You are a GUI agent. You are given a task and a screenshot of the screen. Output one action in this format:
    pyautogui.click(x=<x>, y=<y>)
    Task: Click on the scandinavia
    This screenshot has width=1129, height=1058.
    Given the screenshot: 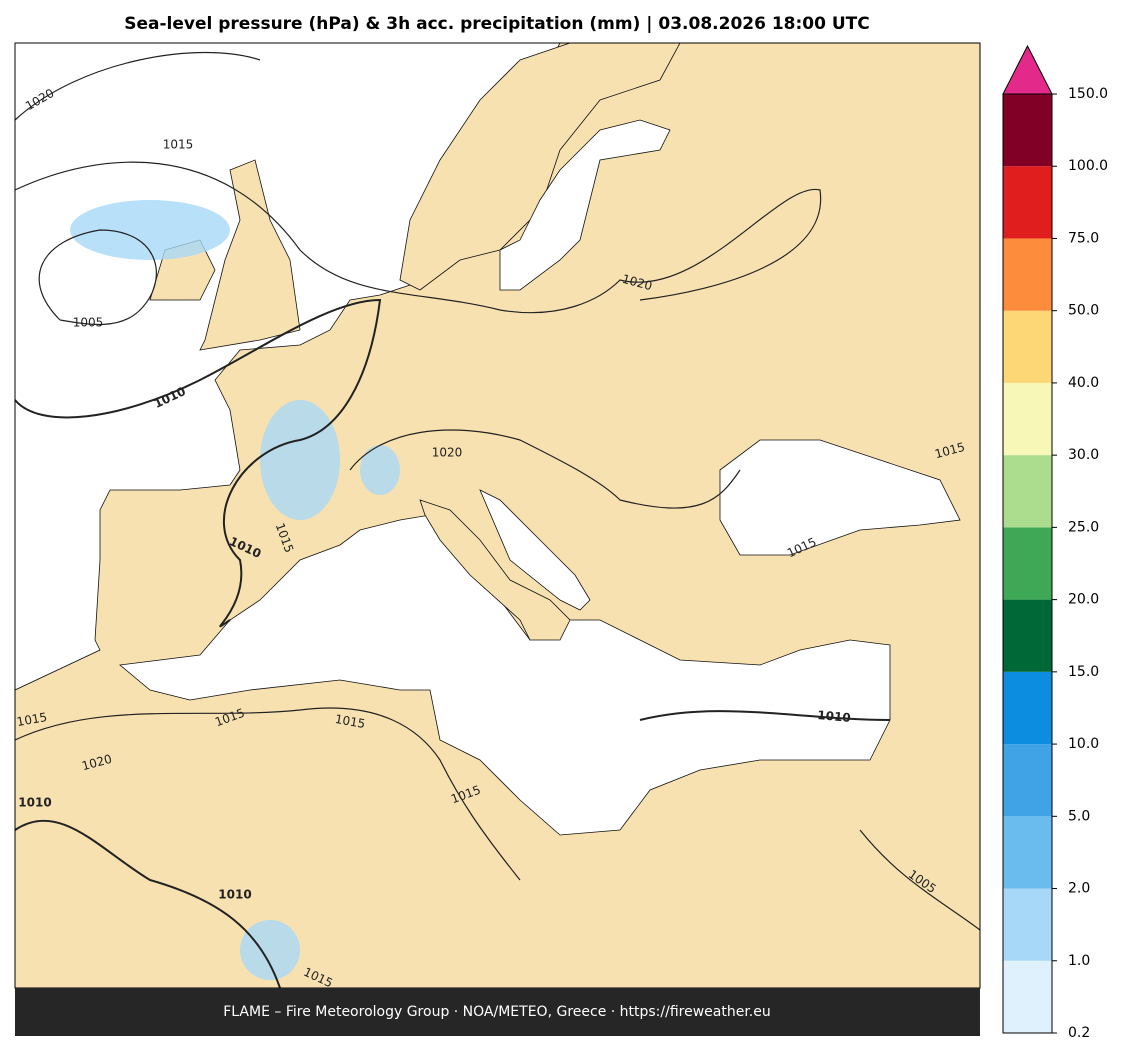 What is the action you would take?
    pyautogui.click(x=540, y=167)
    